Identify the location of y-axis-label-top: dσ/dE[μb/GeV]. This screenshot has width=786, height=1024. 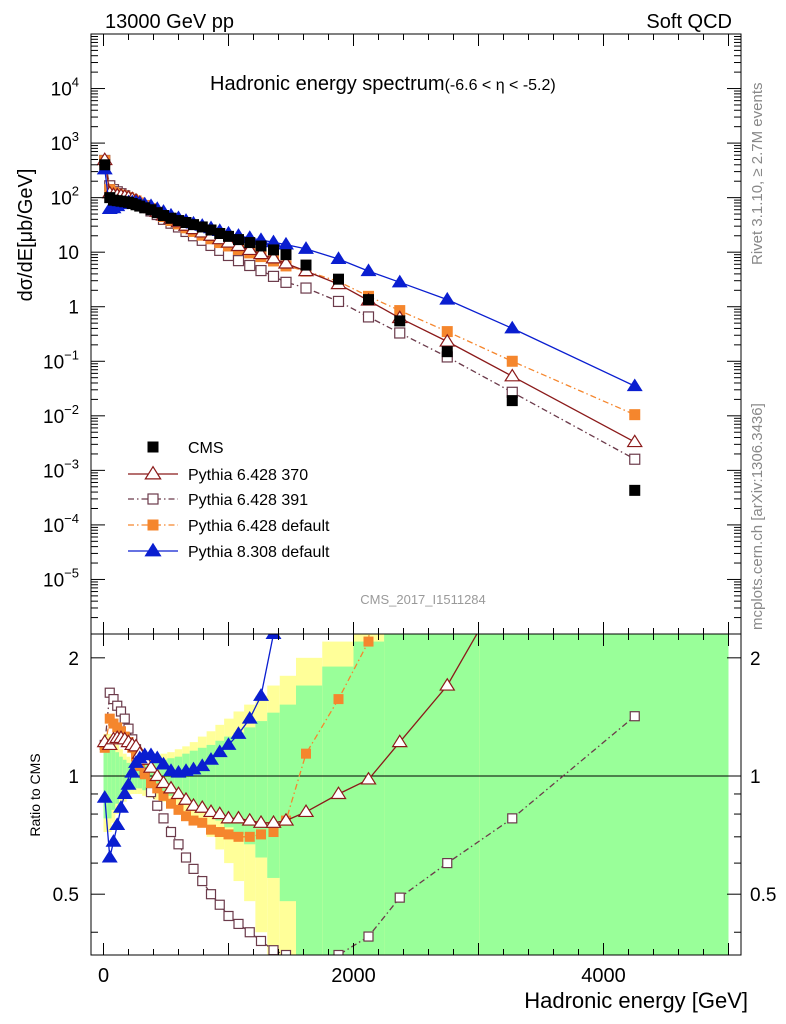
(26, 235).